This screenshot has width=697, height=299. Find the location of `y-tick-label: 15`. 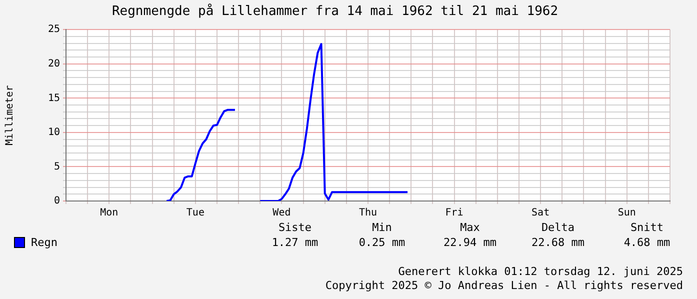

y-tick-label: 15 is located at coordinates (54, 98).